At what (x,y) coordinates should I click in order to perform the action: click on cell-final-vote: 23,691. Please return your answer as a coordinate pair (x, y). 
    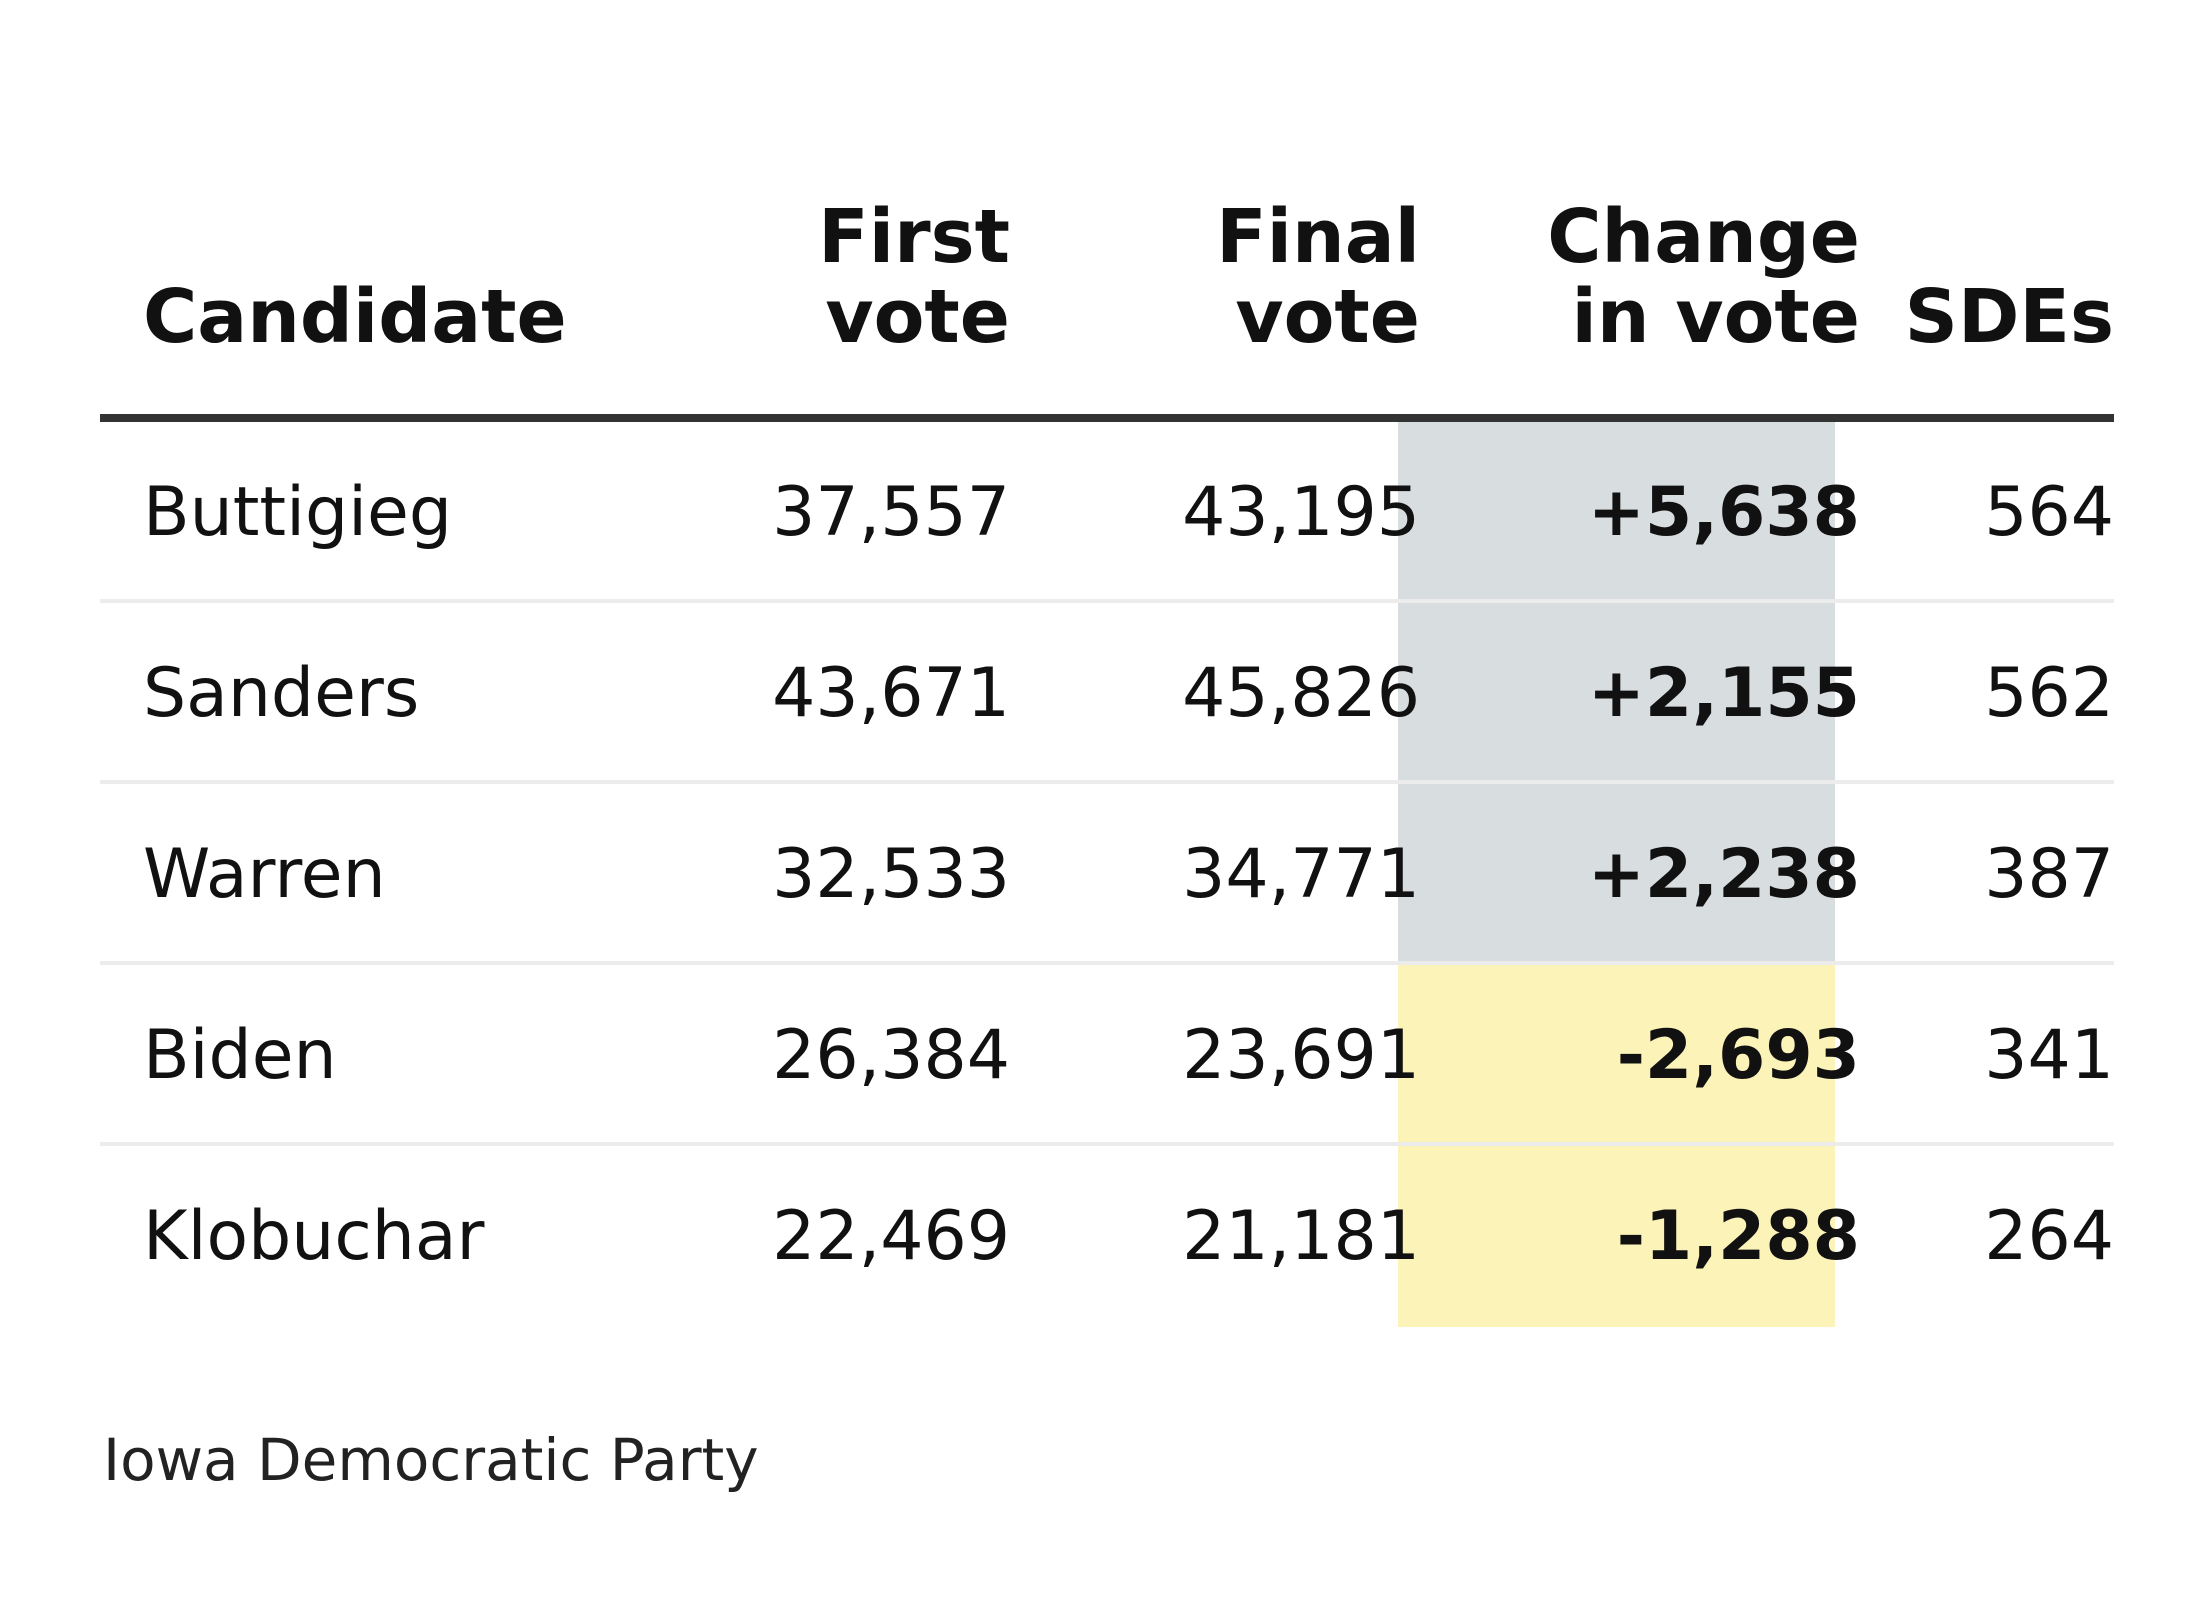
    Looking at the image, I should click on (1301, 1055).